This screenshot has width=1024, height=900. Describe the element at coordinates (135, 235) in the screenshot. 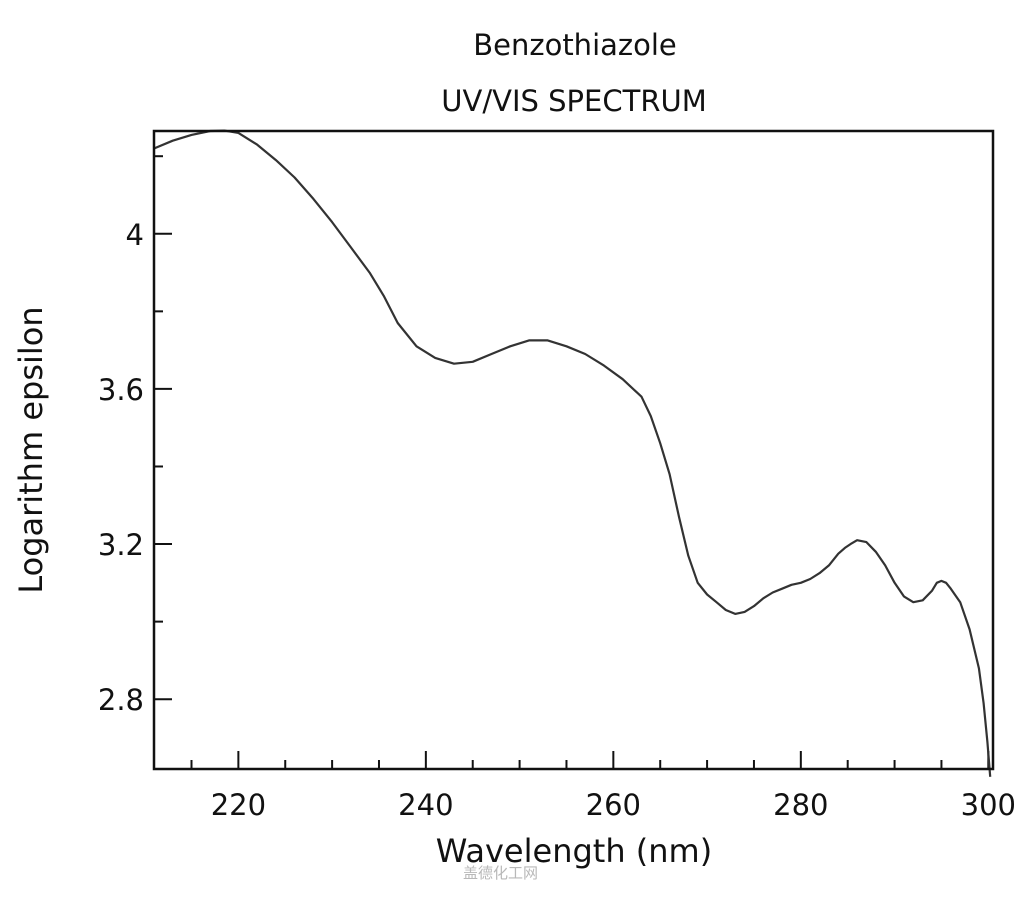

I see `y-tick-label: 4` at that location.